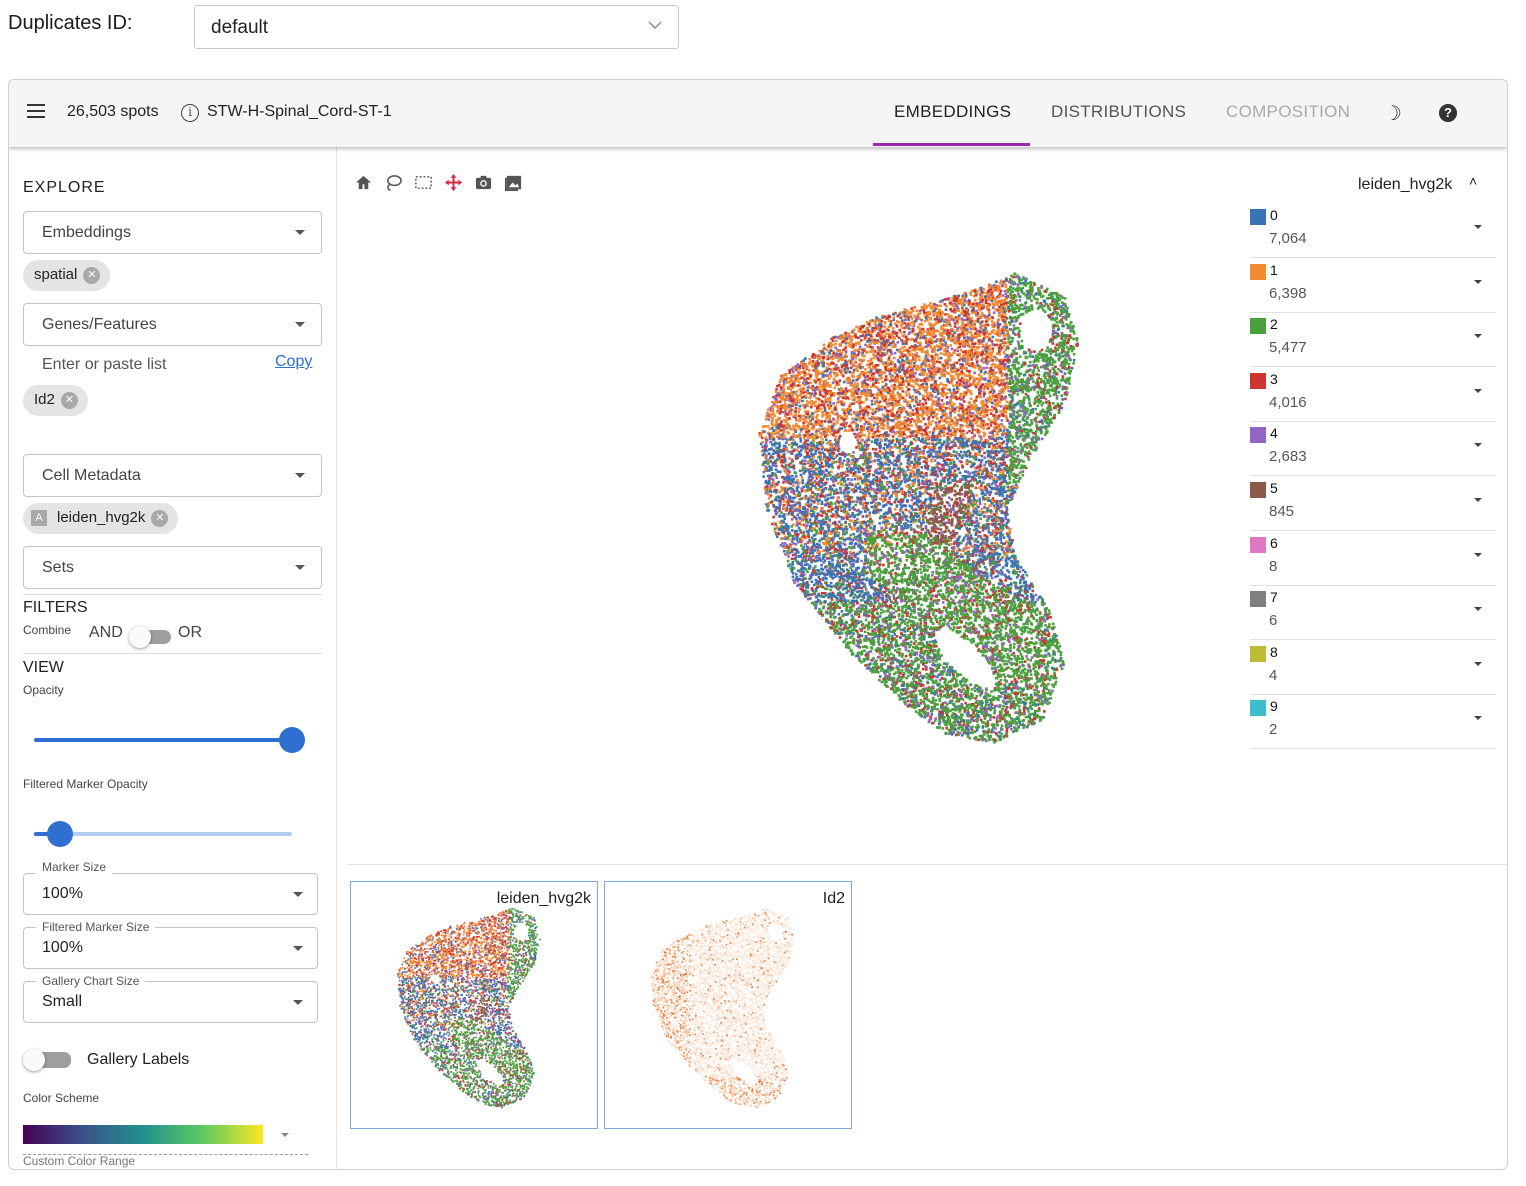 The width and height of the screenshot is (1526, 1186). What do you see at coordinates (1288, 112) in the screenshot?
I see `tab-composition: COMPOSITION` at bounding box center [1288, 112].